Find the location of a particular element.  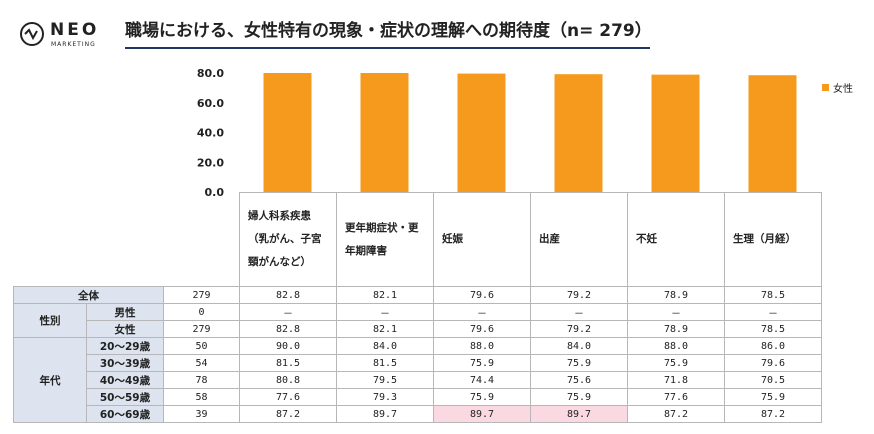

y-tick-label: 0.0 is located at coordinates (215, 192).